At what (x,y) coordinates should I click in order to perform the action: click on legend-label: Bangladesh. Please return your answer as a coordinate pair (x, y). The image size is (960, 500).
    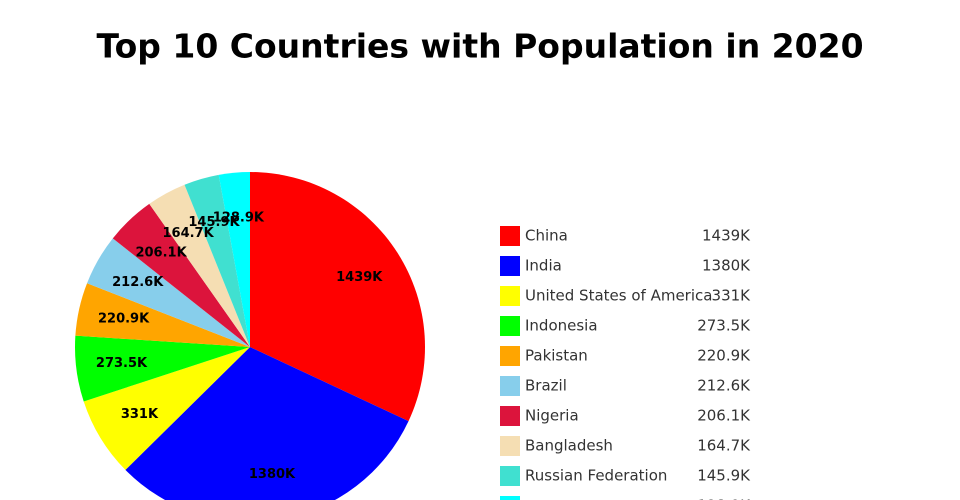
    Looking at the image, I should click on (569, 446).